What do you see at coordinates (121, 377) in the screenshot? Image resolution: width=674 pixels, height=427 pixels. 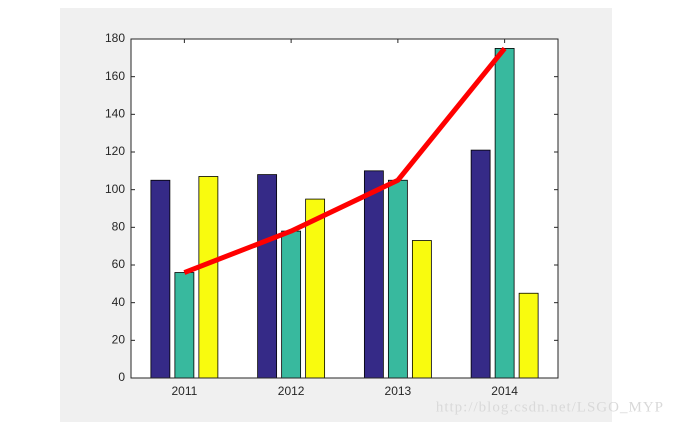 I see `y-tick-label: 0` at bounding box center [121, 377].